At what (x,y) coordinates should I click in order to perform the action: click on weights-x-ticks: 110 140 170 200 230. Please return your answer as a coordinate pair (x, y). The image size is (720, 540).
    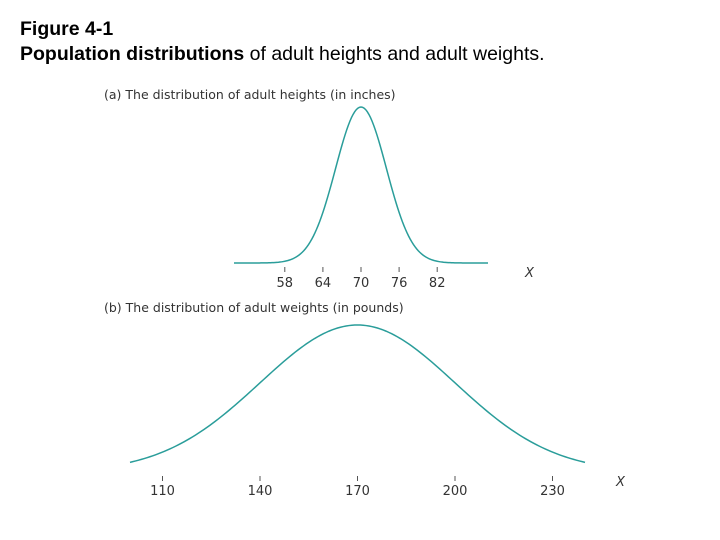
    Looking at the image, I should click on (357, 487).